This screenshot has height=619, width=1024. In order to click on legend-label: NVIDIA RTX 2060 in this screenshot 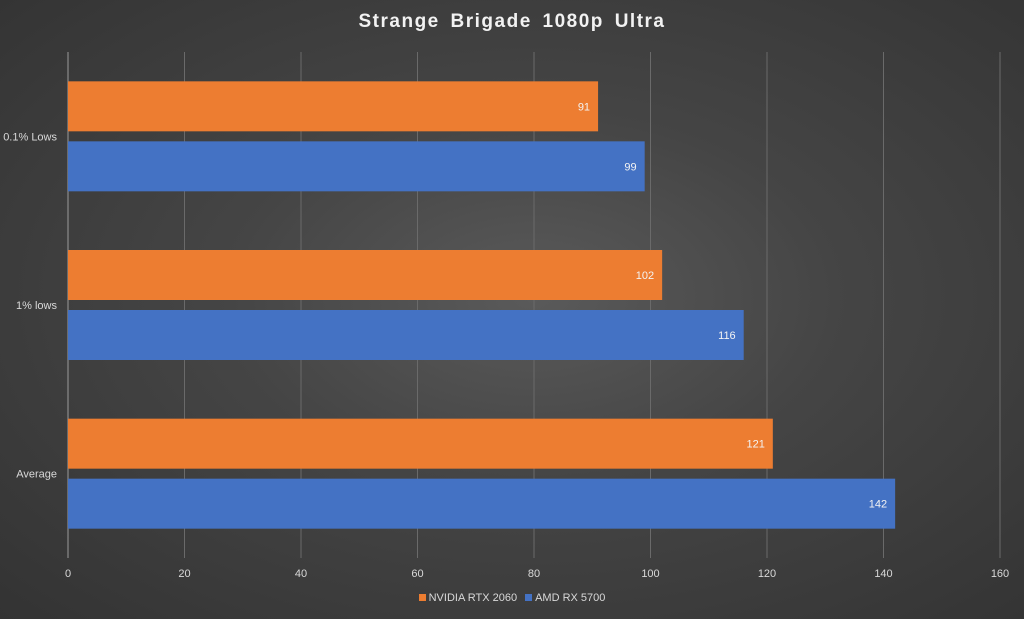, I will do `click(473, 598)`.